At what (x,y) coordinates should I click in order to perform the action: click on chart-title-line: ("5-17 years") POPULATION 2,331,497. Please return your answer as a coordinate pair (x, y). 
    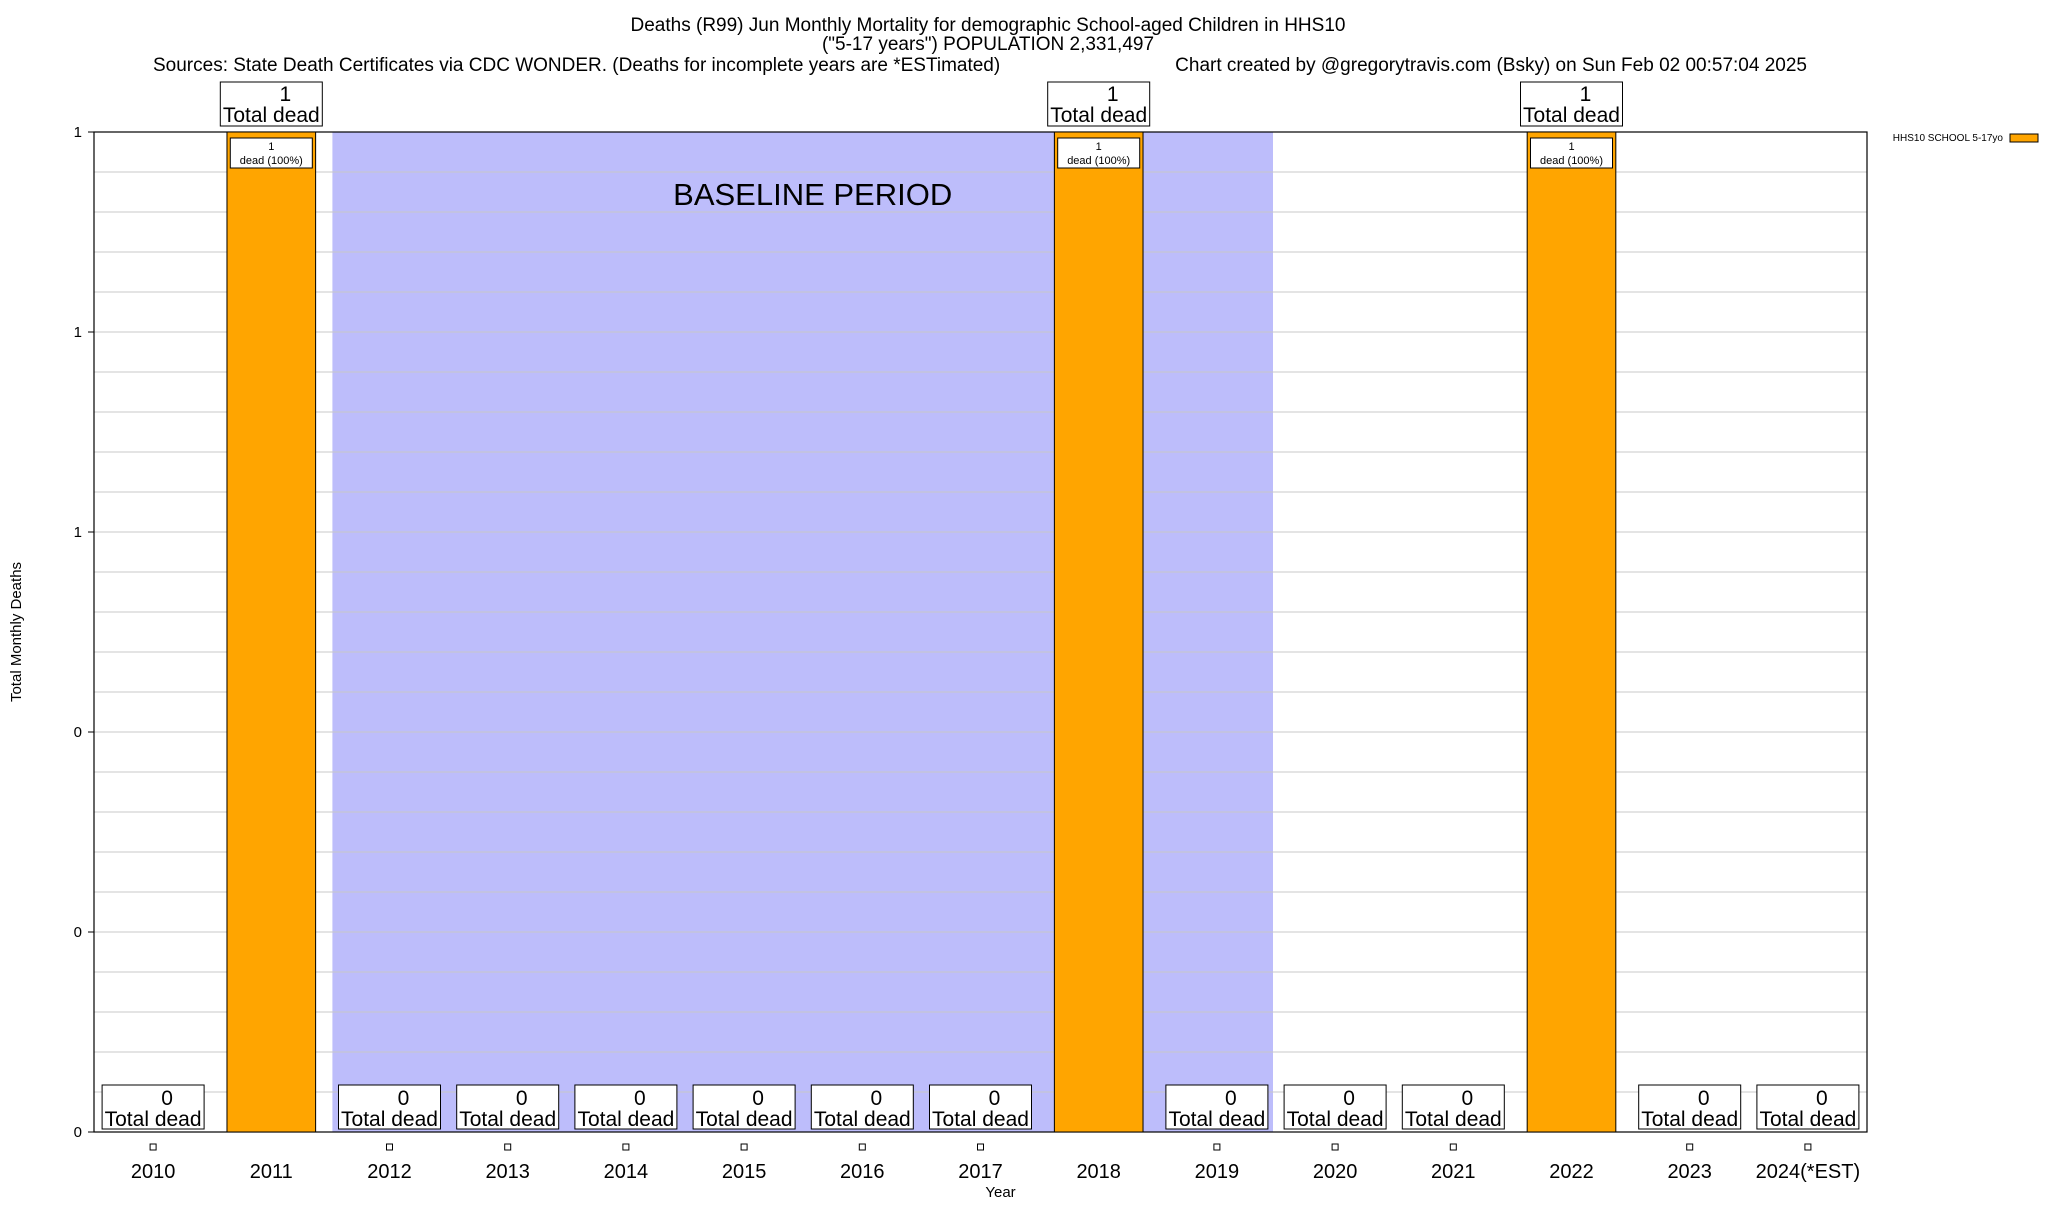
    Looking at the image, I should click on (988, 44).